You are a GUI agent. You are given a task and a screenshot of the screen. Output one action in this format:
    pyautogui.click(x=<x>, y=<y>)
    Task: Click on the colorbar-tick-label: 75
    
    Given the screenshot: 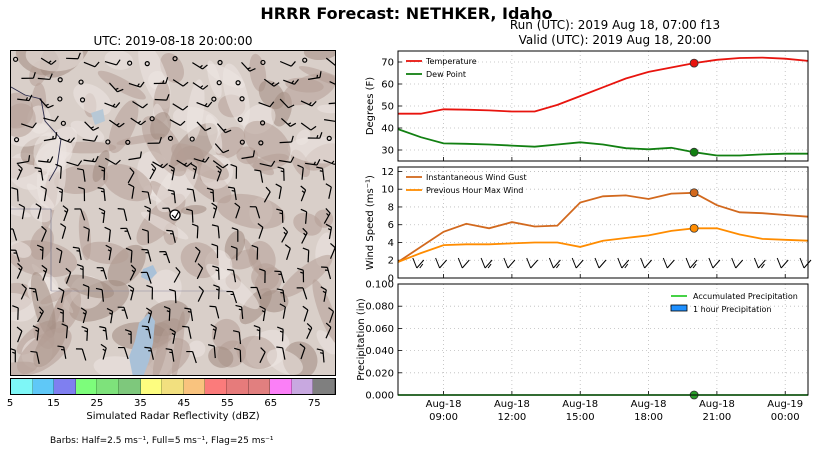 What is the action you would take?
    pyautogui.click(x=314, y=403)
    